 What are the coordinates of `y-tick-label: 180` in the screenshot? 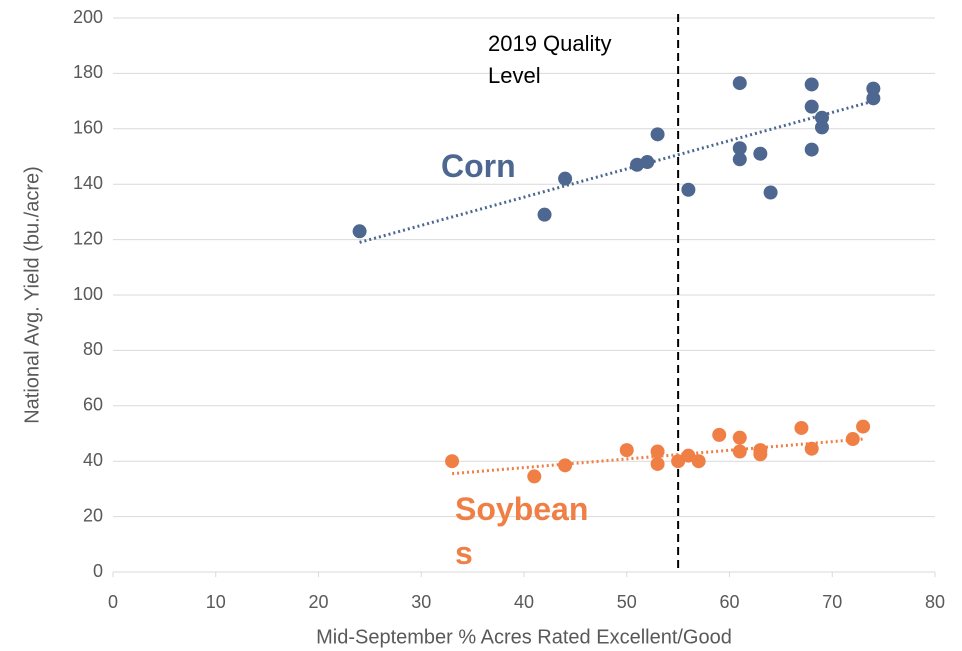 It's located at (88, 72).